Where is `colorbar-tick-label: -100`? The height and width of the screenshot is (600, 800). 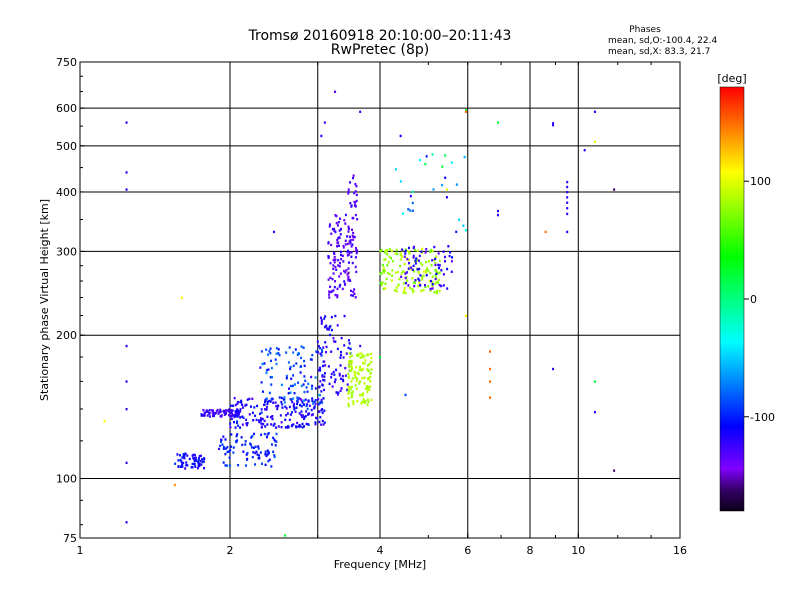 colorbar-tick-label: -100 is located at coordinates (762, 417).